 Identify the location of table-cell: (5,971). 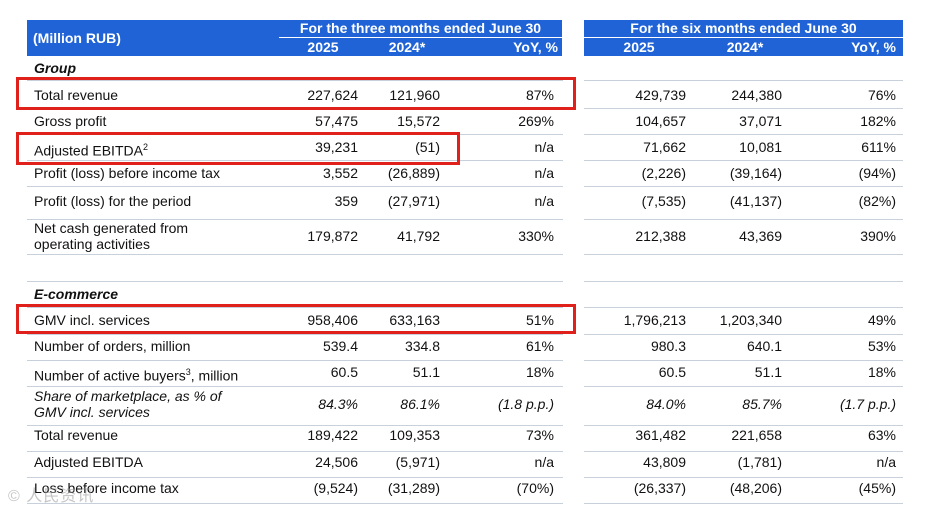
(417, 462).